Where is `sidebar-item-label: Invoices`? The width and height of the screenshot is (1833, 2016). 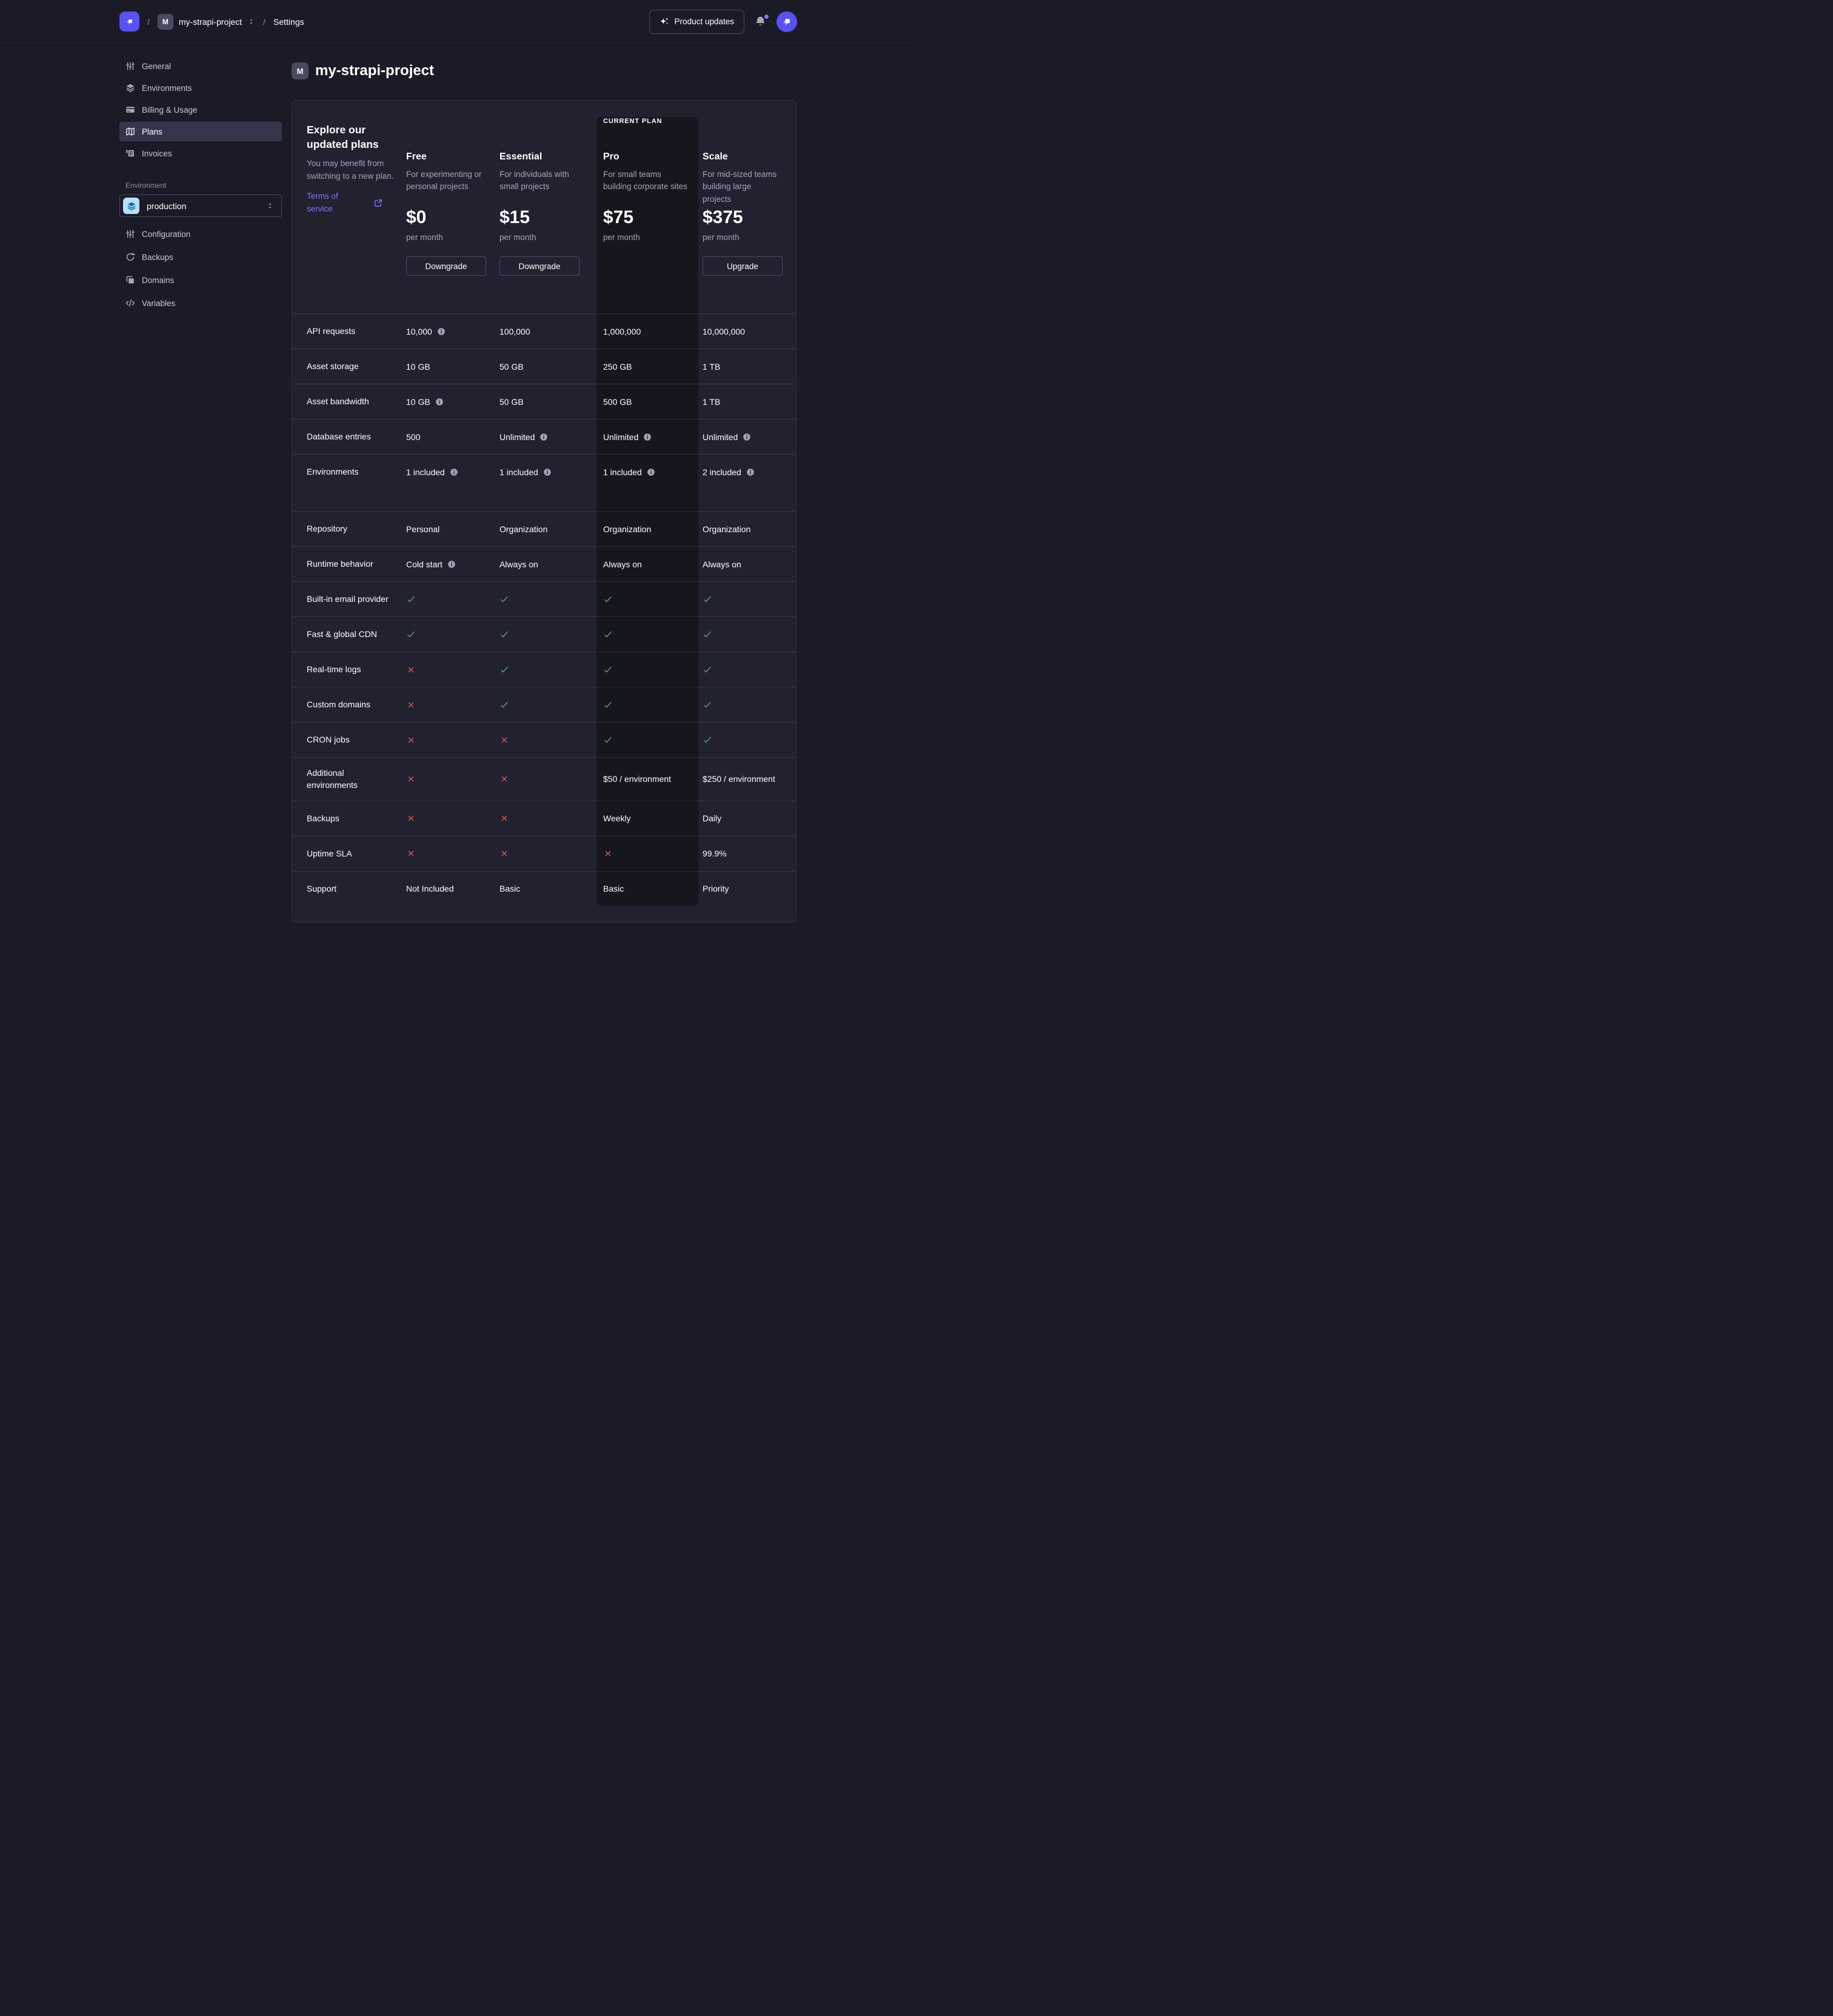
sidebar-item-label: Invoices is located at coordinates (157, 153).